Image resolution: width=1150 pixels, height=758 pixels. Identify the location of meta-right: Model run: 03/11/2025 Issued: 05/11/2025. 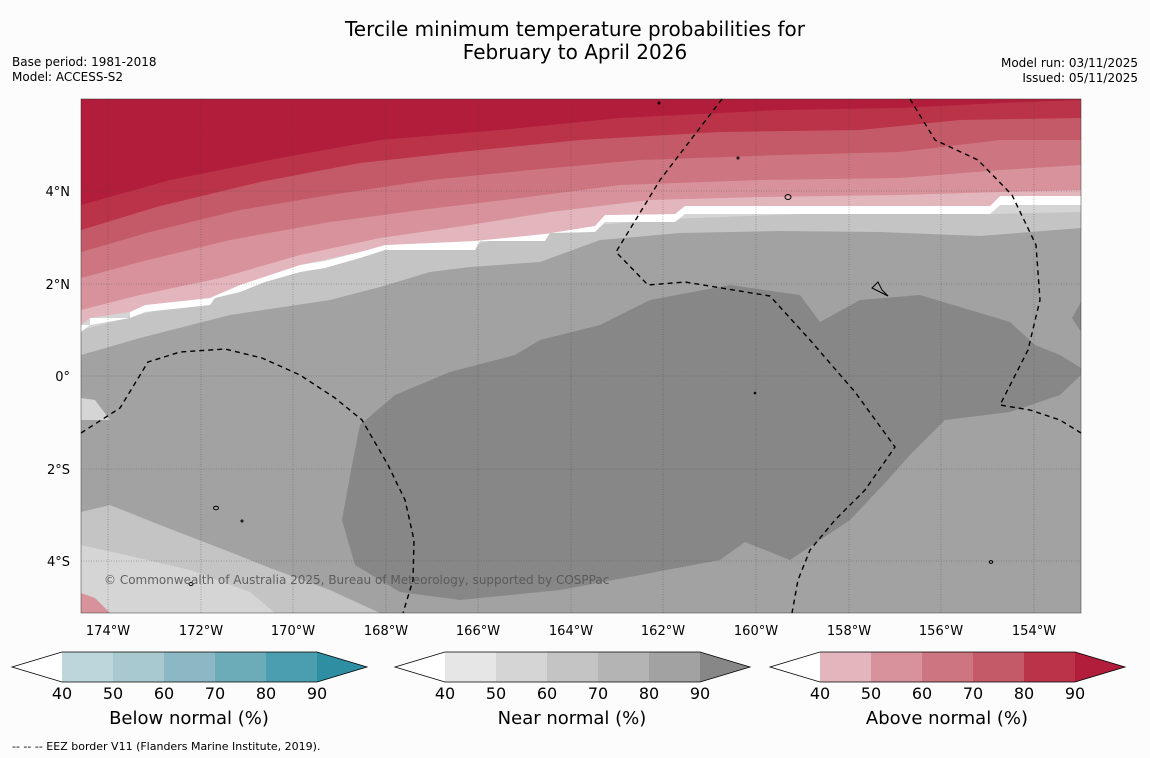
(1069, 71).